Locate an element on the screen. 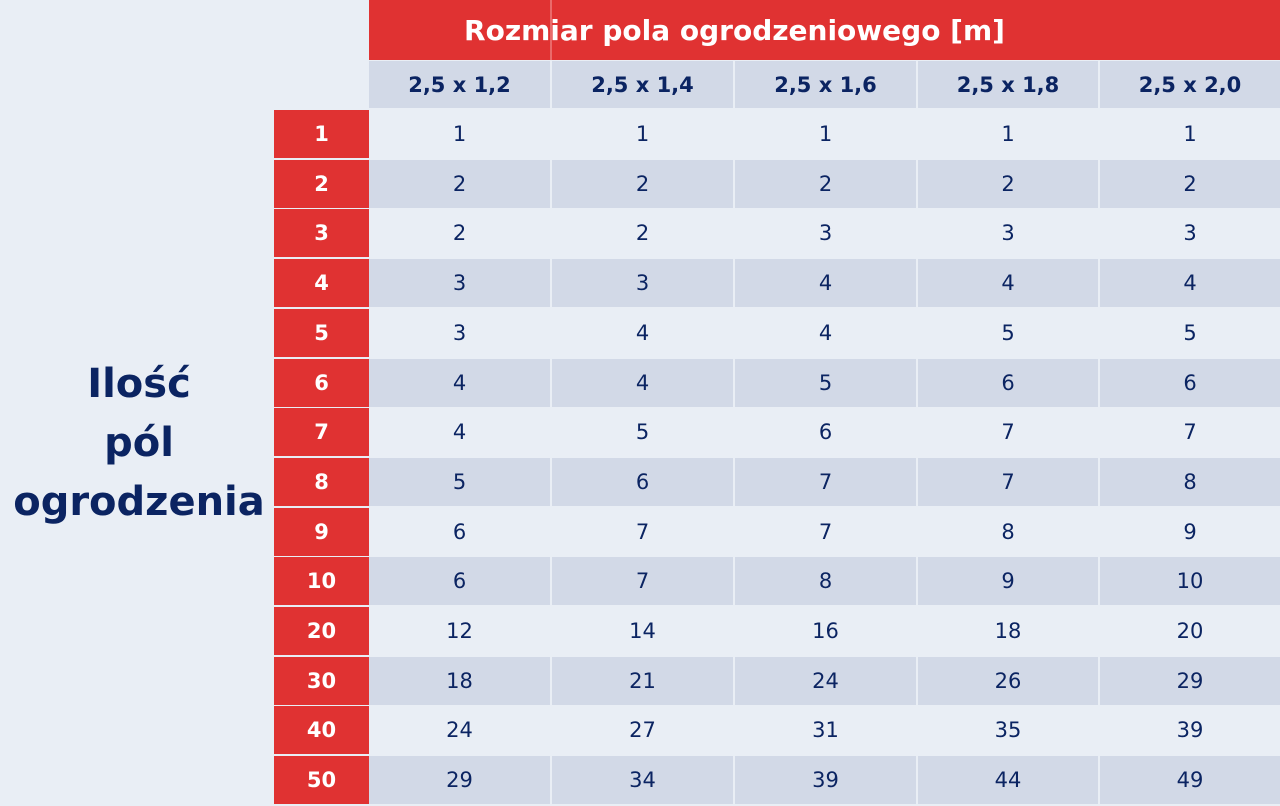 Image resolution: width=1280 pixels, height=806 pixels. row-header: 8 is located at coordinates (321, 482).